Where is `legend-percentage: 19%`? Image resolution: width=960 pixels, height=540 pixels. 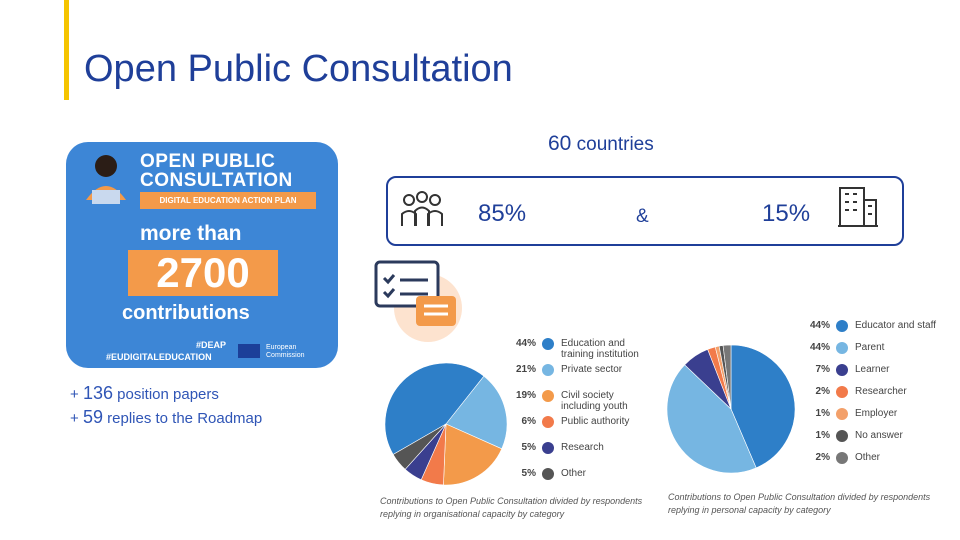 legend-percentage: 19% is located at coordinates (525, 395).